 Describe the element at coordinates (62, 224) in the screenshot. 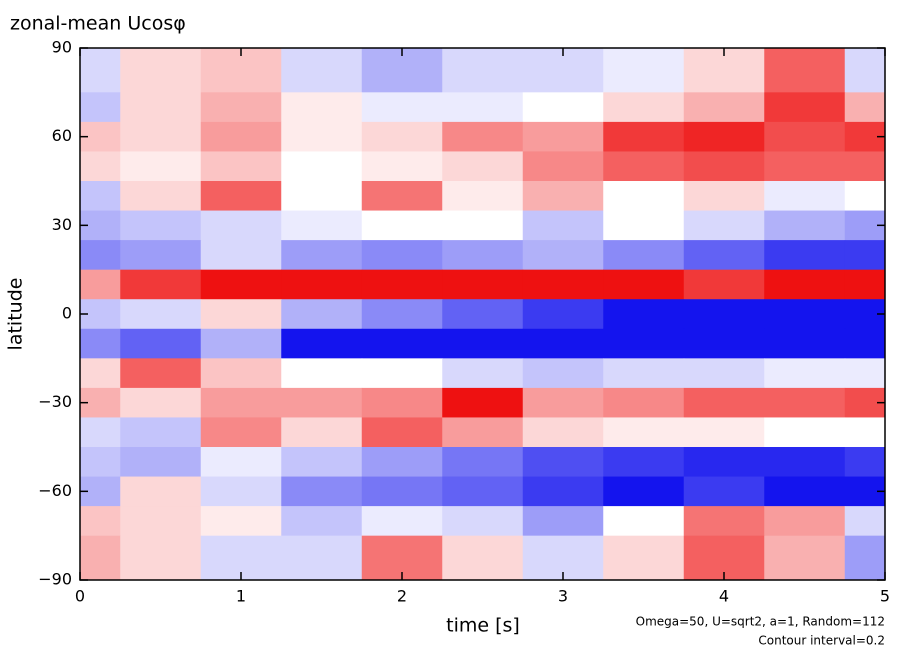

I see `y-tick-label: 30` at that location.